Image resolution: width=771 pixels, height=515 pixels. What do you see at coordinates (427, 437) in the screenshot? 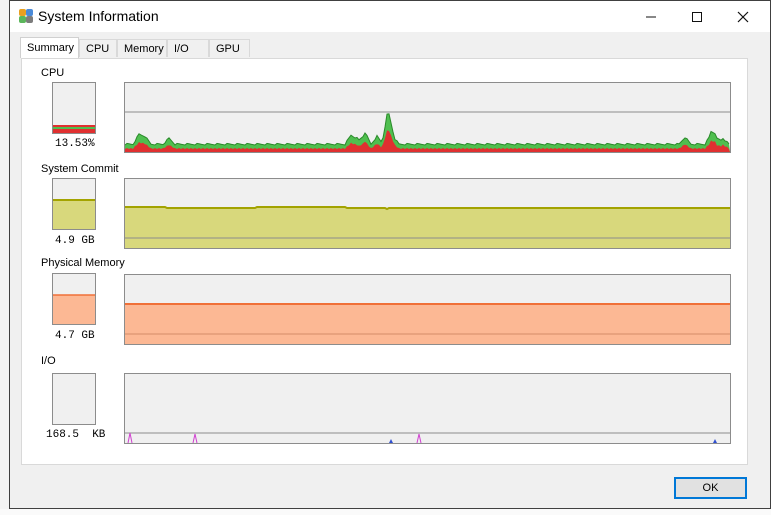
I see `io-history-plot` at bounding box center [427, 437].